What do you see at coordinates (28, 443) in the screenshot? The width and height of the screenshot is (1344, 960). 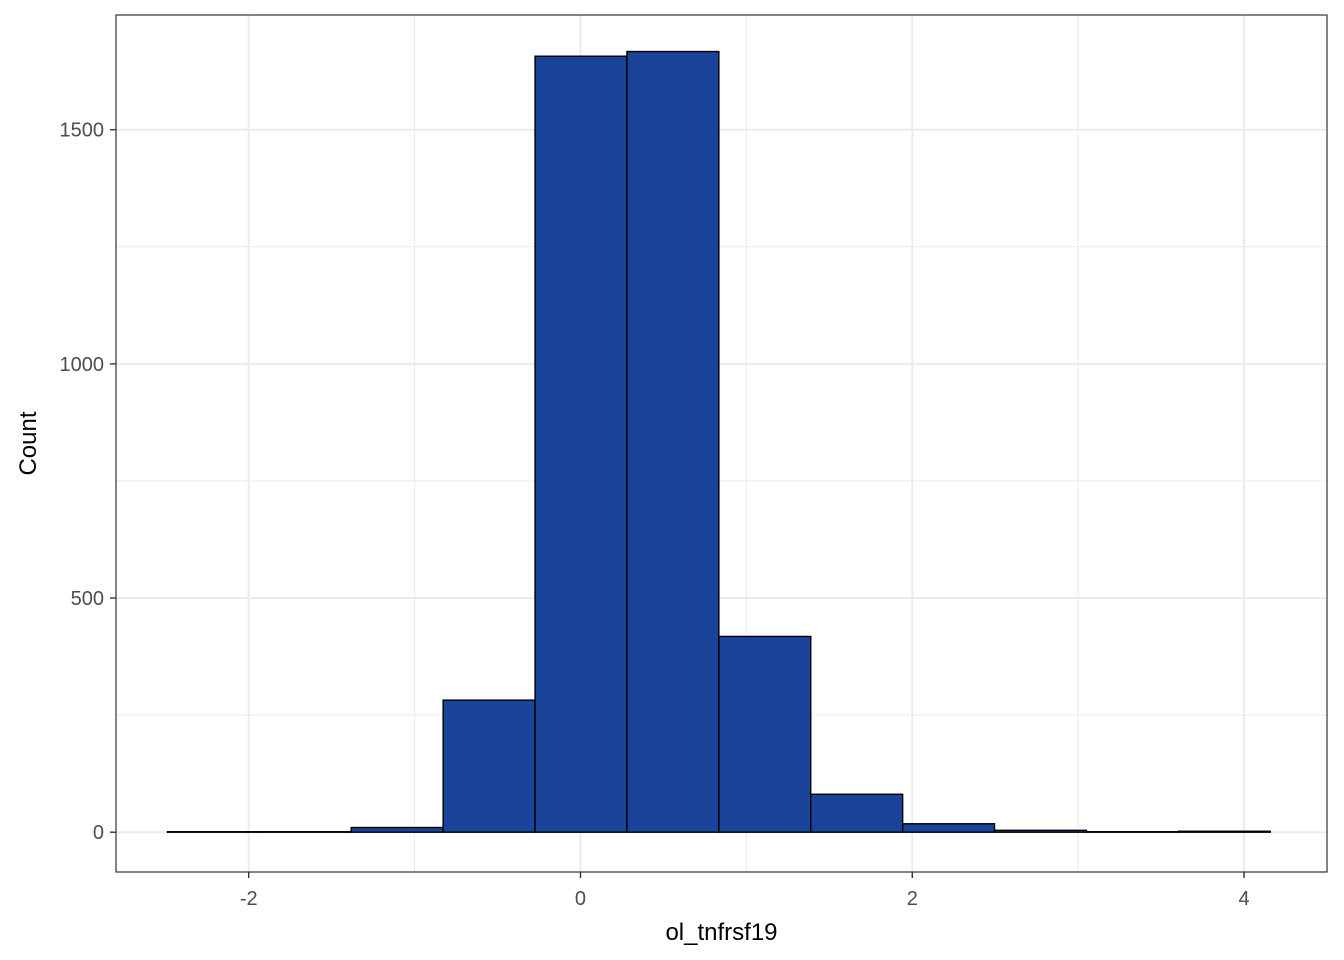 I see `y-axis-title: Count` at bounding box center [28, 443].